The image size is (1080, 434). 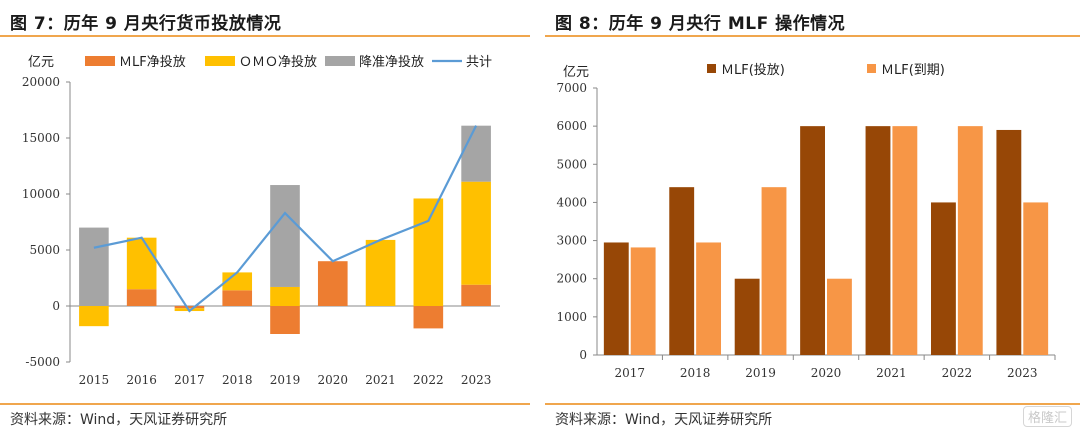 What do you see at coordinates (94, 380) in the screenshot?
I see `left-x-tick-label: 2015` at bounding box center [94, 380].